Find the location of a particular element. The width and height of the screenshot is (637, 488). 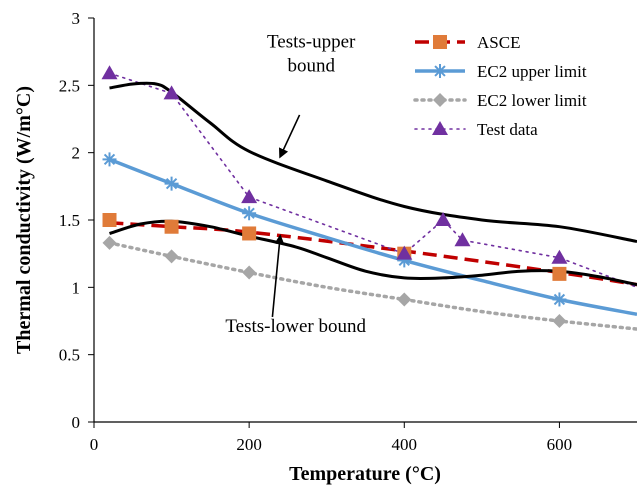

annotation-label: bound is located at coordinates (311, 66).